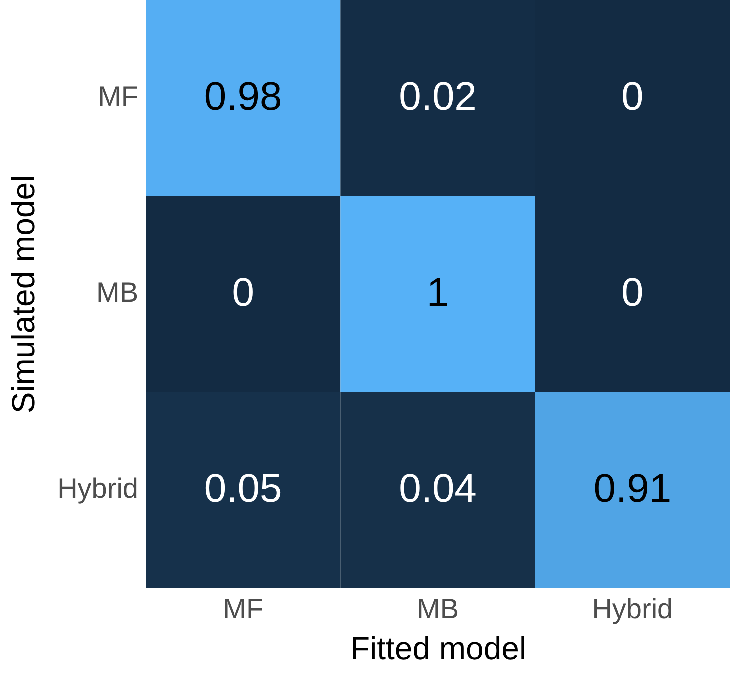  I want to click on y-tick-label: Hybrid, so click(98, 488).